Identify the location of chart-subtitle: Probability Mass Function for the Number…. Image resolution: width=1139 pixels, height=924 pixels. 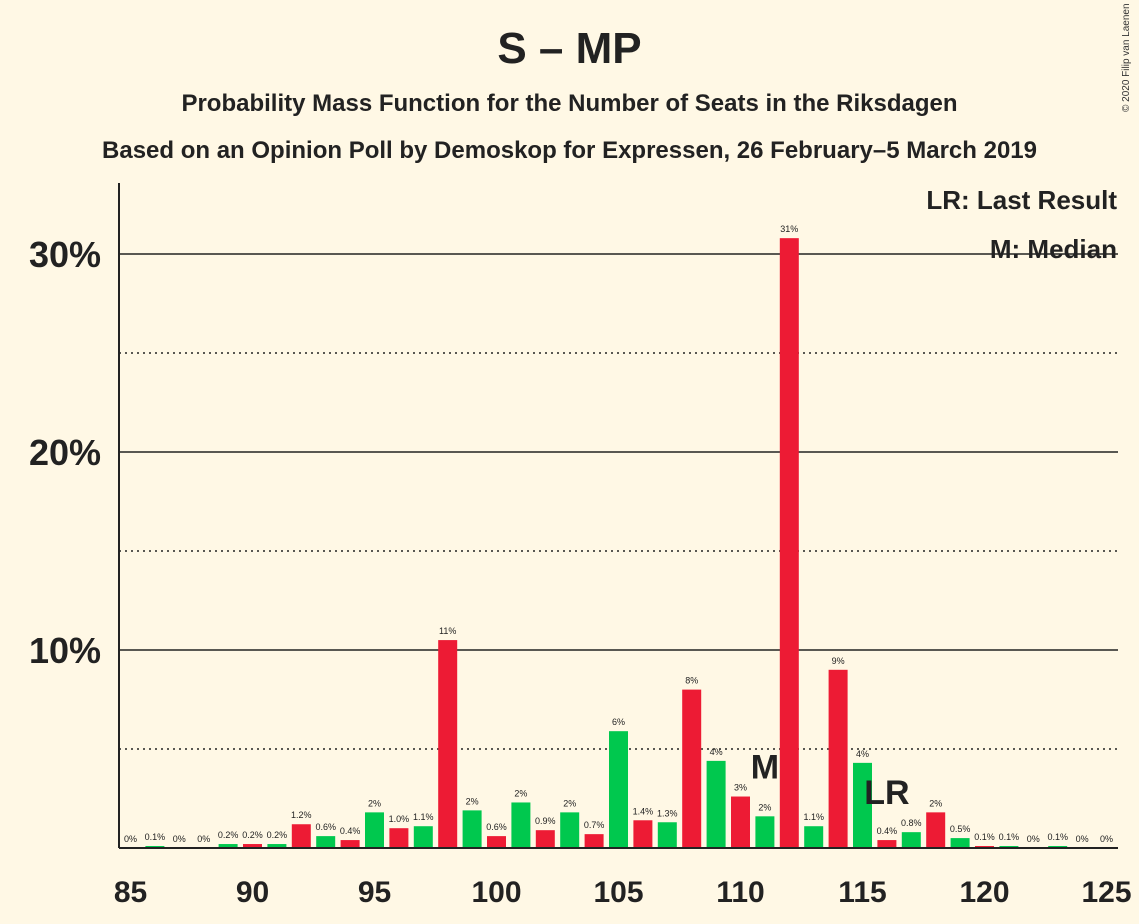
(569, 103).